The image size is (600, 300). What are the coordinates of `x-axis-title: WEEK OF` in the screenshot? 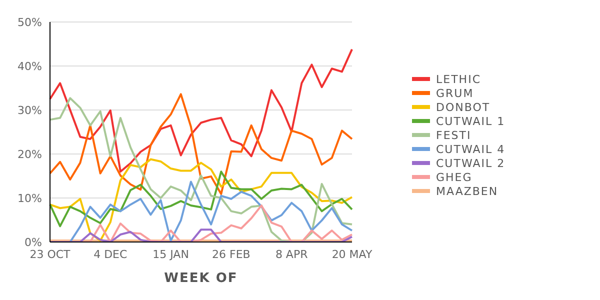 It's located at (201, 278).